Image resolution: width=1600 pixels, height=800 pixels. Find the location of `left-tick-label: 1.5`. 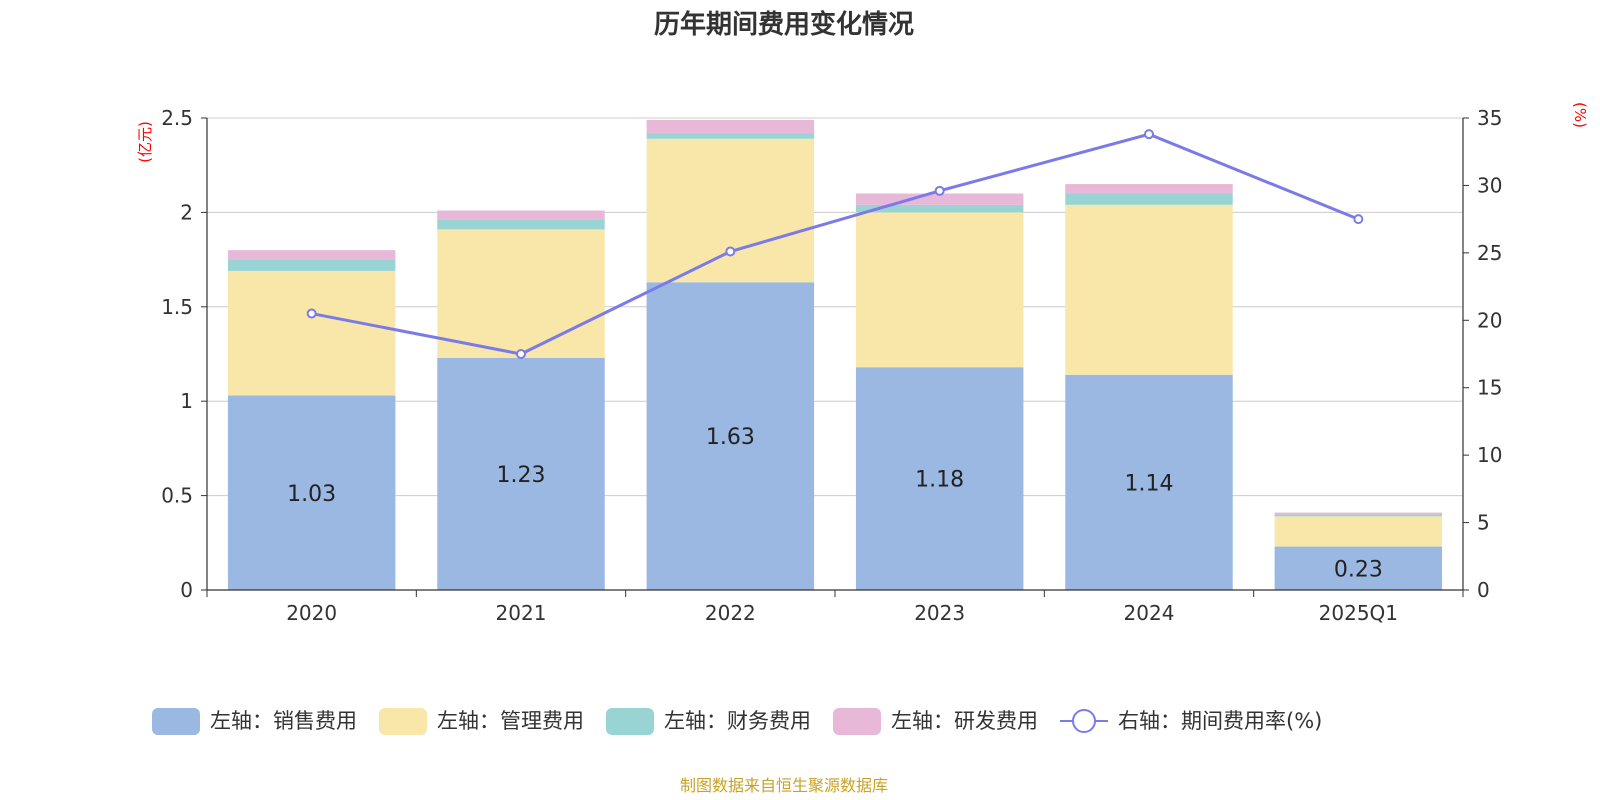

left-tick-label: 1.5 is located at coordinates (177, 307).